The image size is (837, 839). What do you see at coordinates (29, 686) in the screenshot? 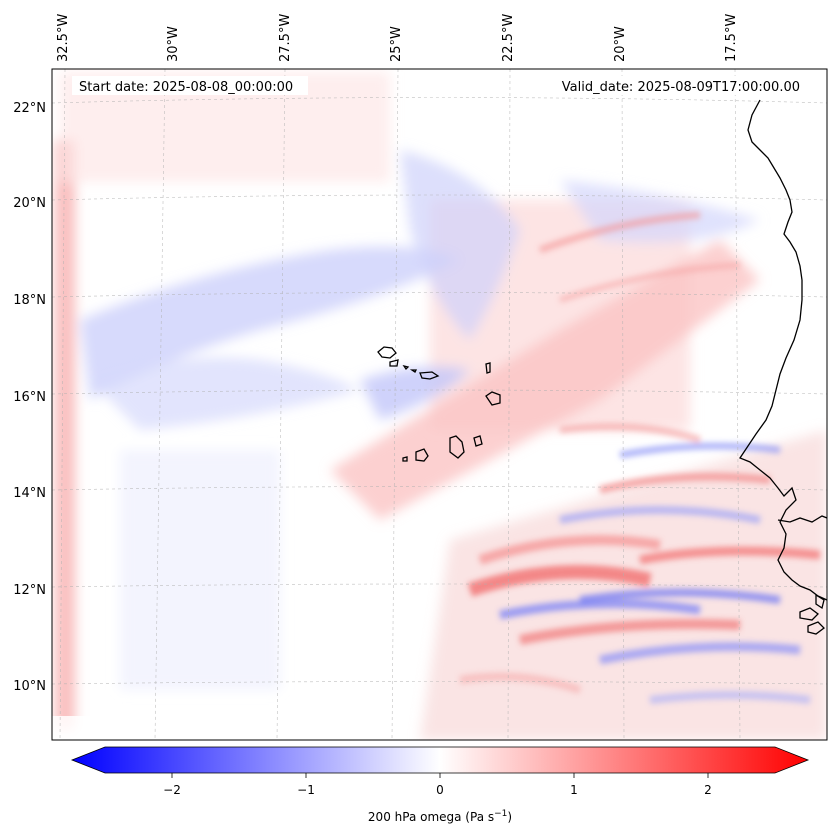
I see `lat-label: 10°N` at bounding box center [29, 686].